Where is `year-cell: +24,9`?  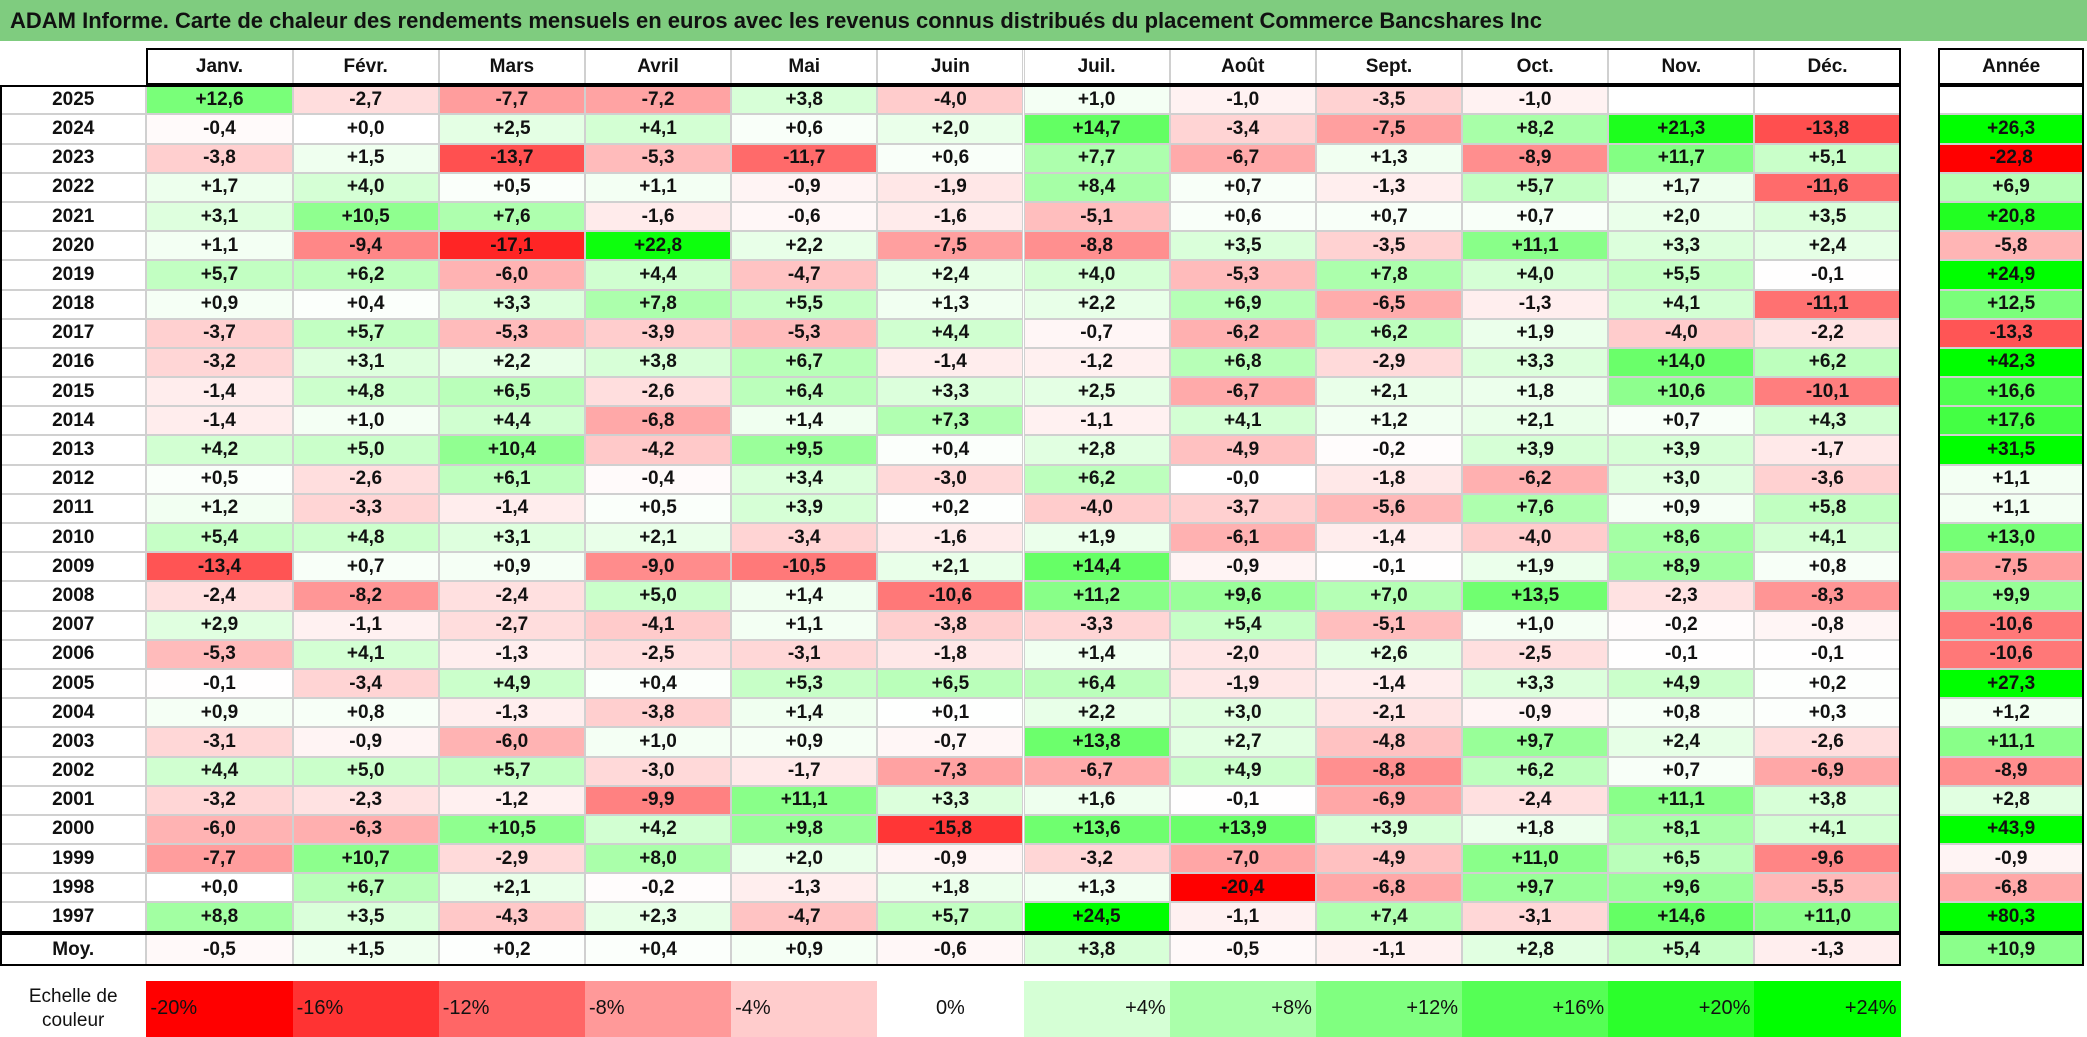
year-cell: +24,9 is located at coordinates (2011, 275).